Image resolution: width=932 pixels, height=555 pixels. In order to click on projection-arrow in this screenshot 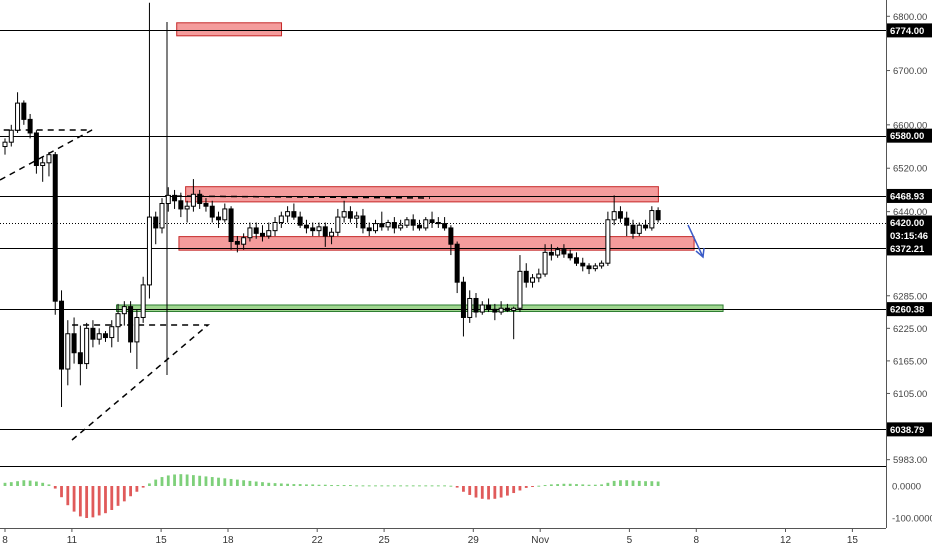, I will do `click(695, 241)`.